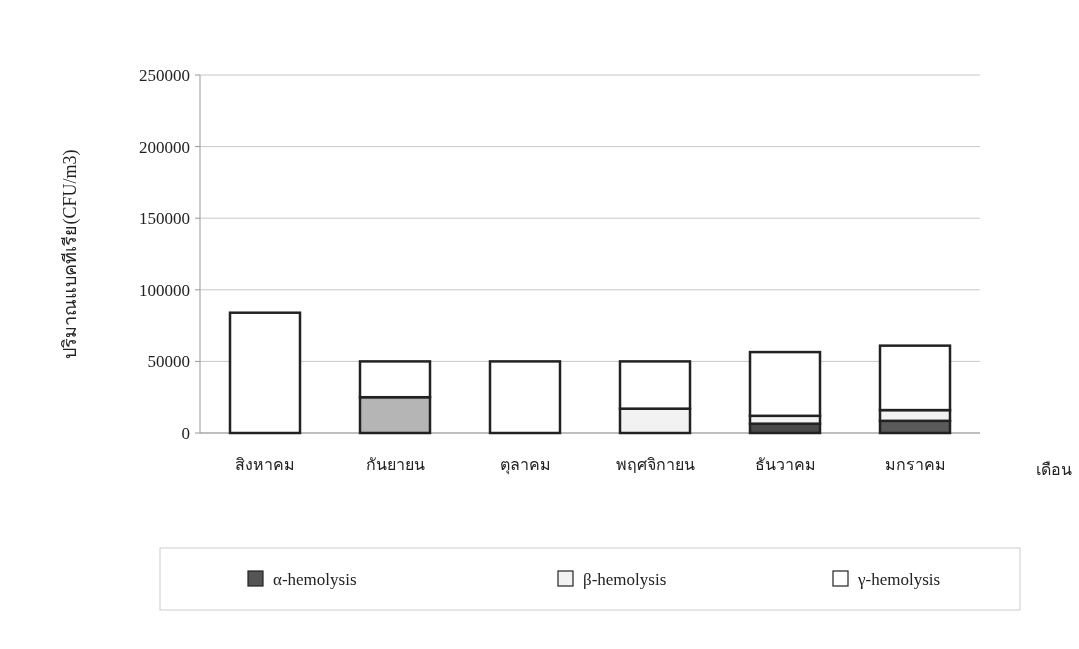 This screenshot has width=1079, height=649. I want to click on legend-label: γ-hemolysis, so click(899, 579).